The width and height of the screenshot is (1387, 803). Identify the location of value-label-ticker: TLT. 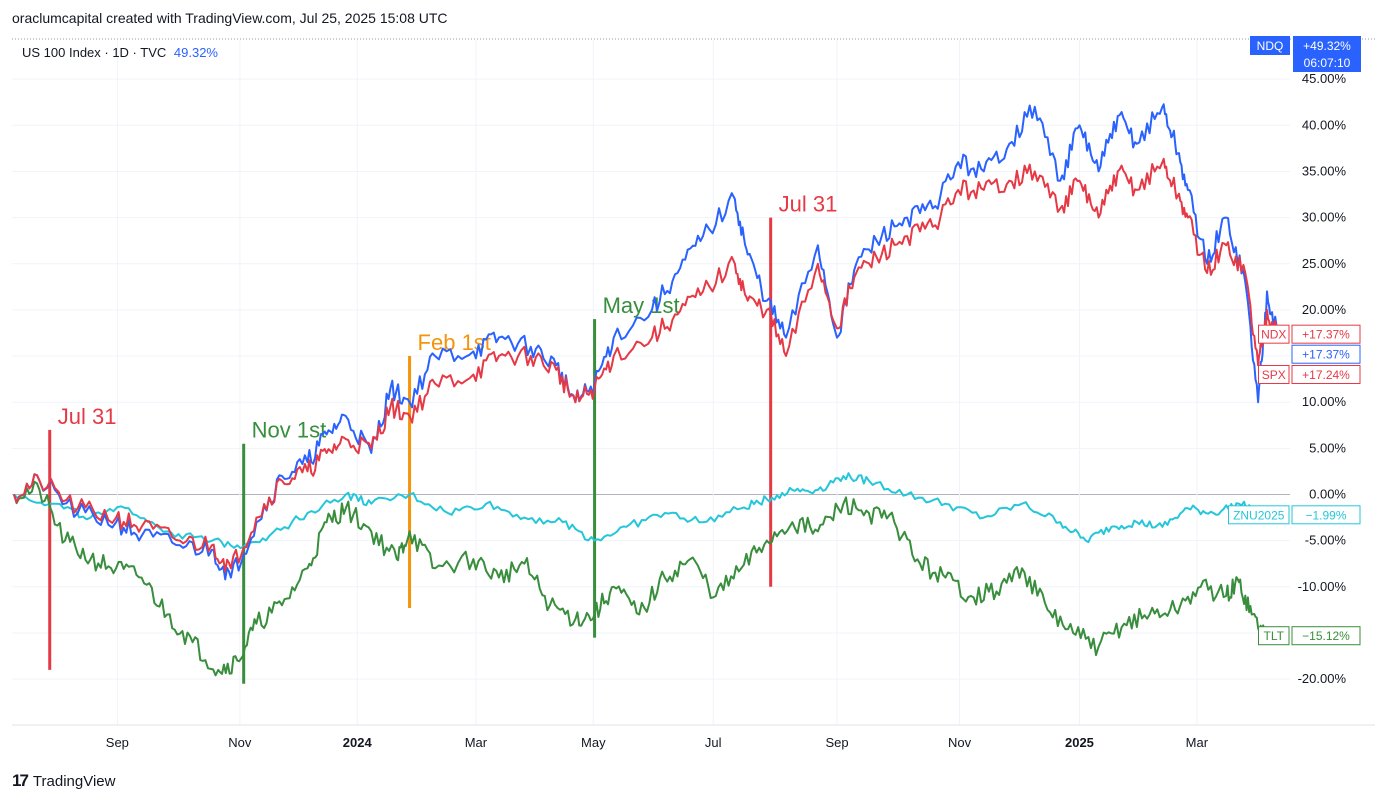
(1274, 636).